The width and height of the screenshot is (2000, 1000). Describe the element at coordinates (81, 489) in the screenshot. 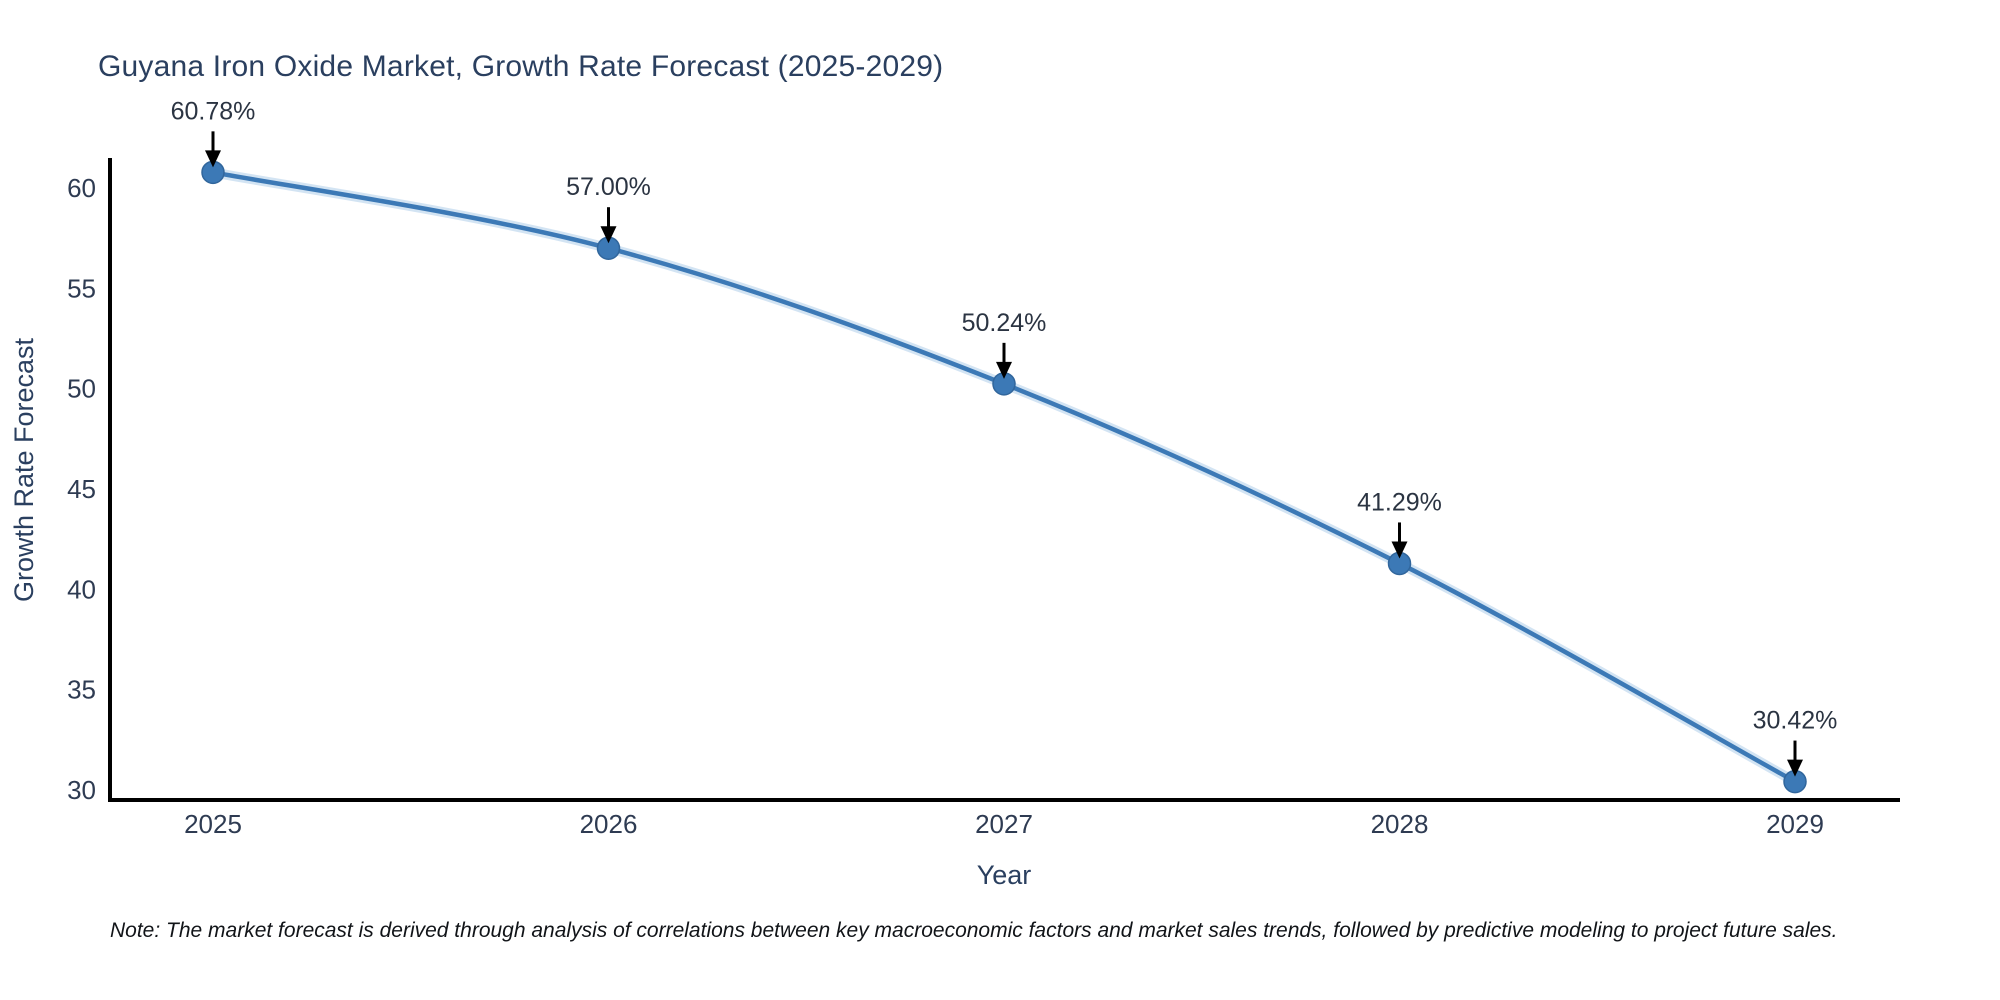

I see `y-tick-label: 45` at that location.